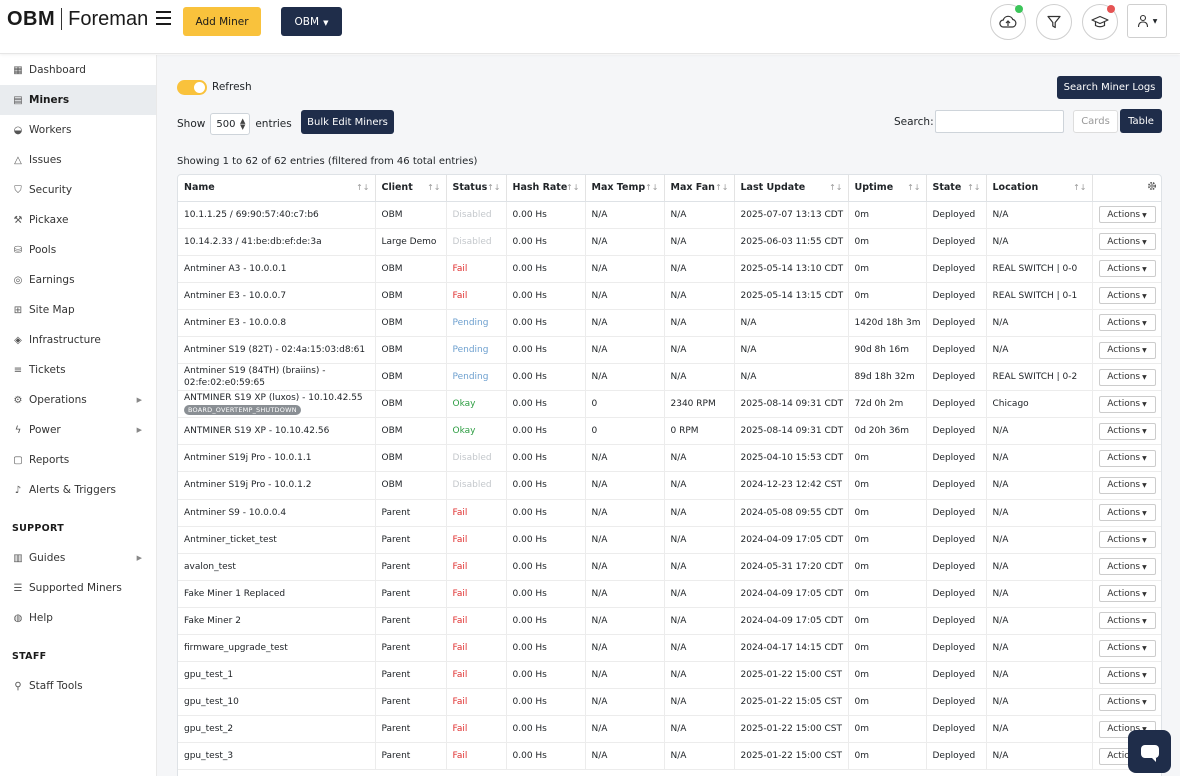 This screenshot has height=776, width=1180. What do you see at coordinates (78, 310) in the screenshot?
I see `sidebar-item-site-map: ⊞ Site Map` at bounding box center [78, 310].